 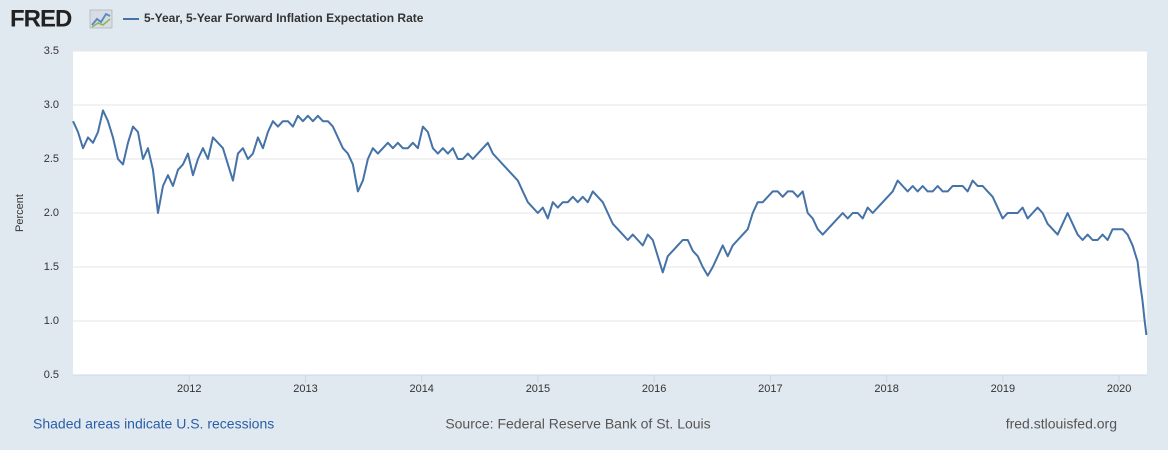 What do you see at coordinates (1119, 389) in the screenshot?
I see `x-tick-label: 2020` at bounding box center [1119, 389].